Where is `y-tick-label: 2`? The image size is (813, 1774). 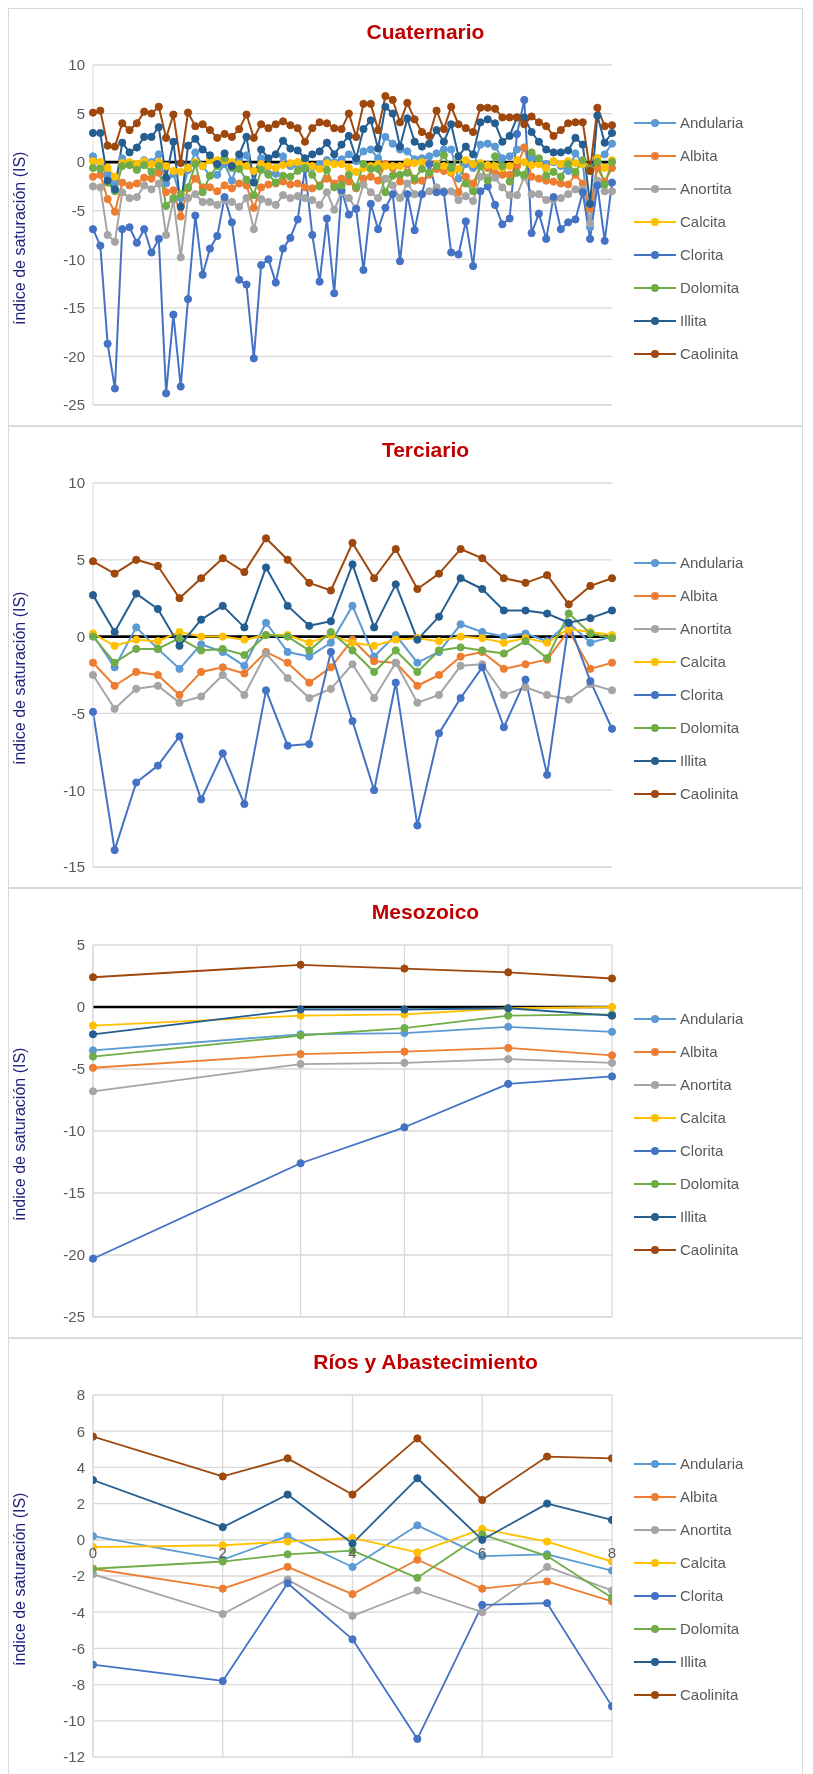
y-tick-label: 2 is located at coordinates (80, 1503).